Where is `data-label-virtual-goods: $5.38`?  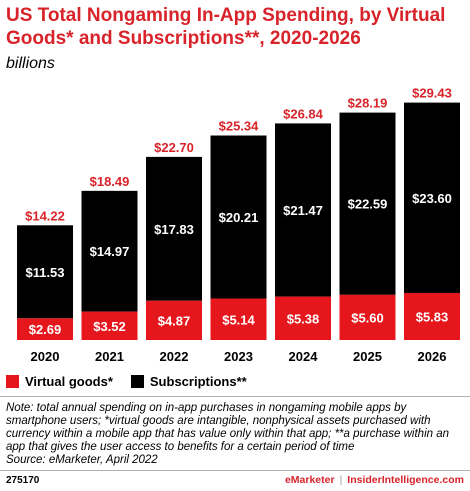 data-label-virtual-goods: $5.38 is located at coordinates (303, 318).